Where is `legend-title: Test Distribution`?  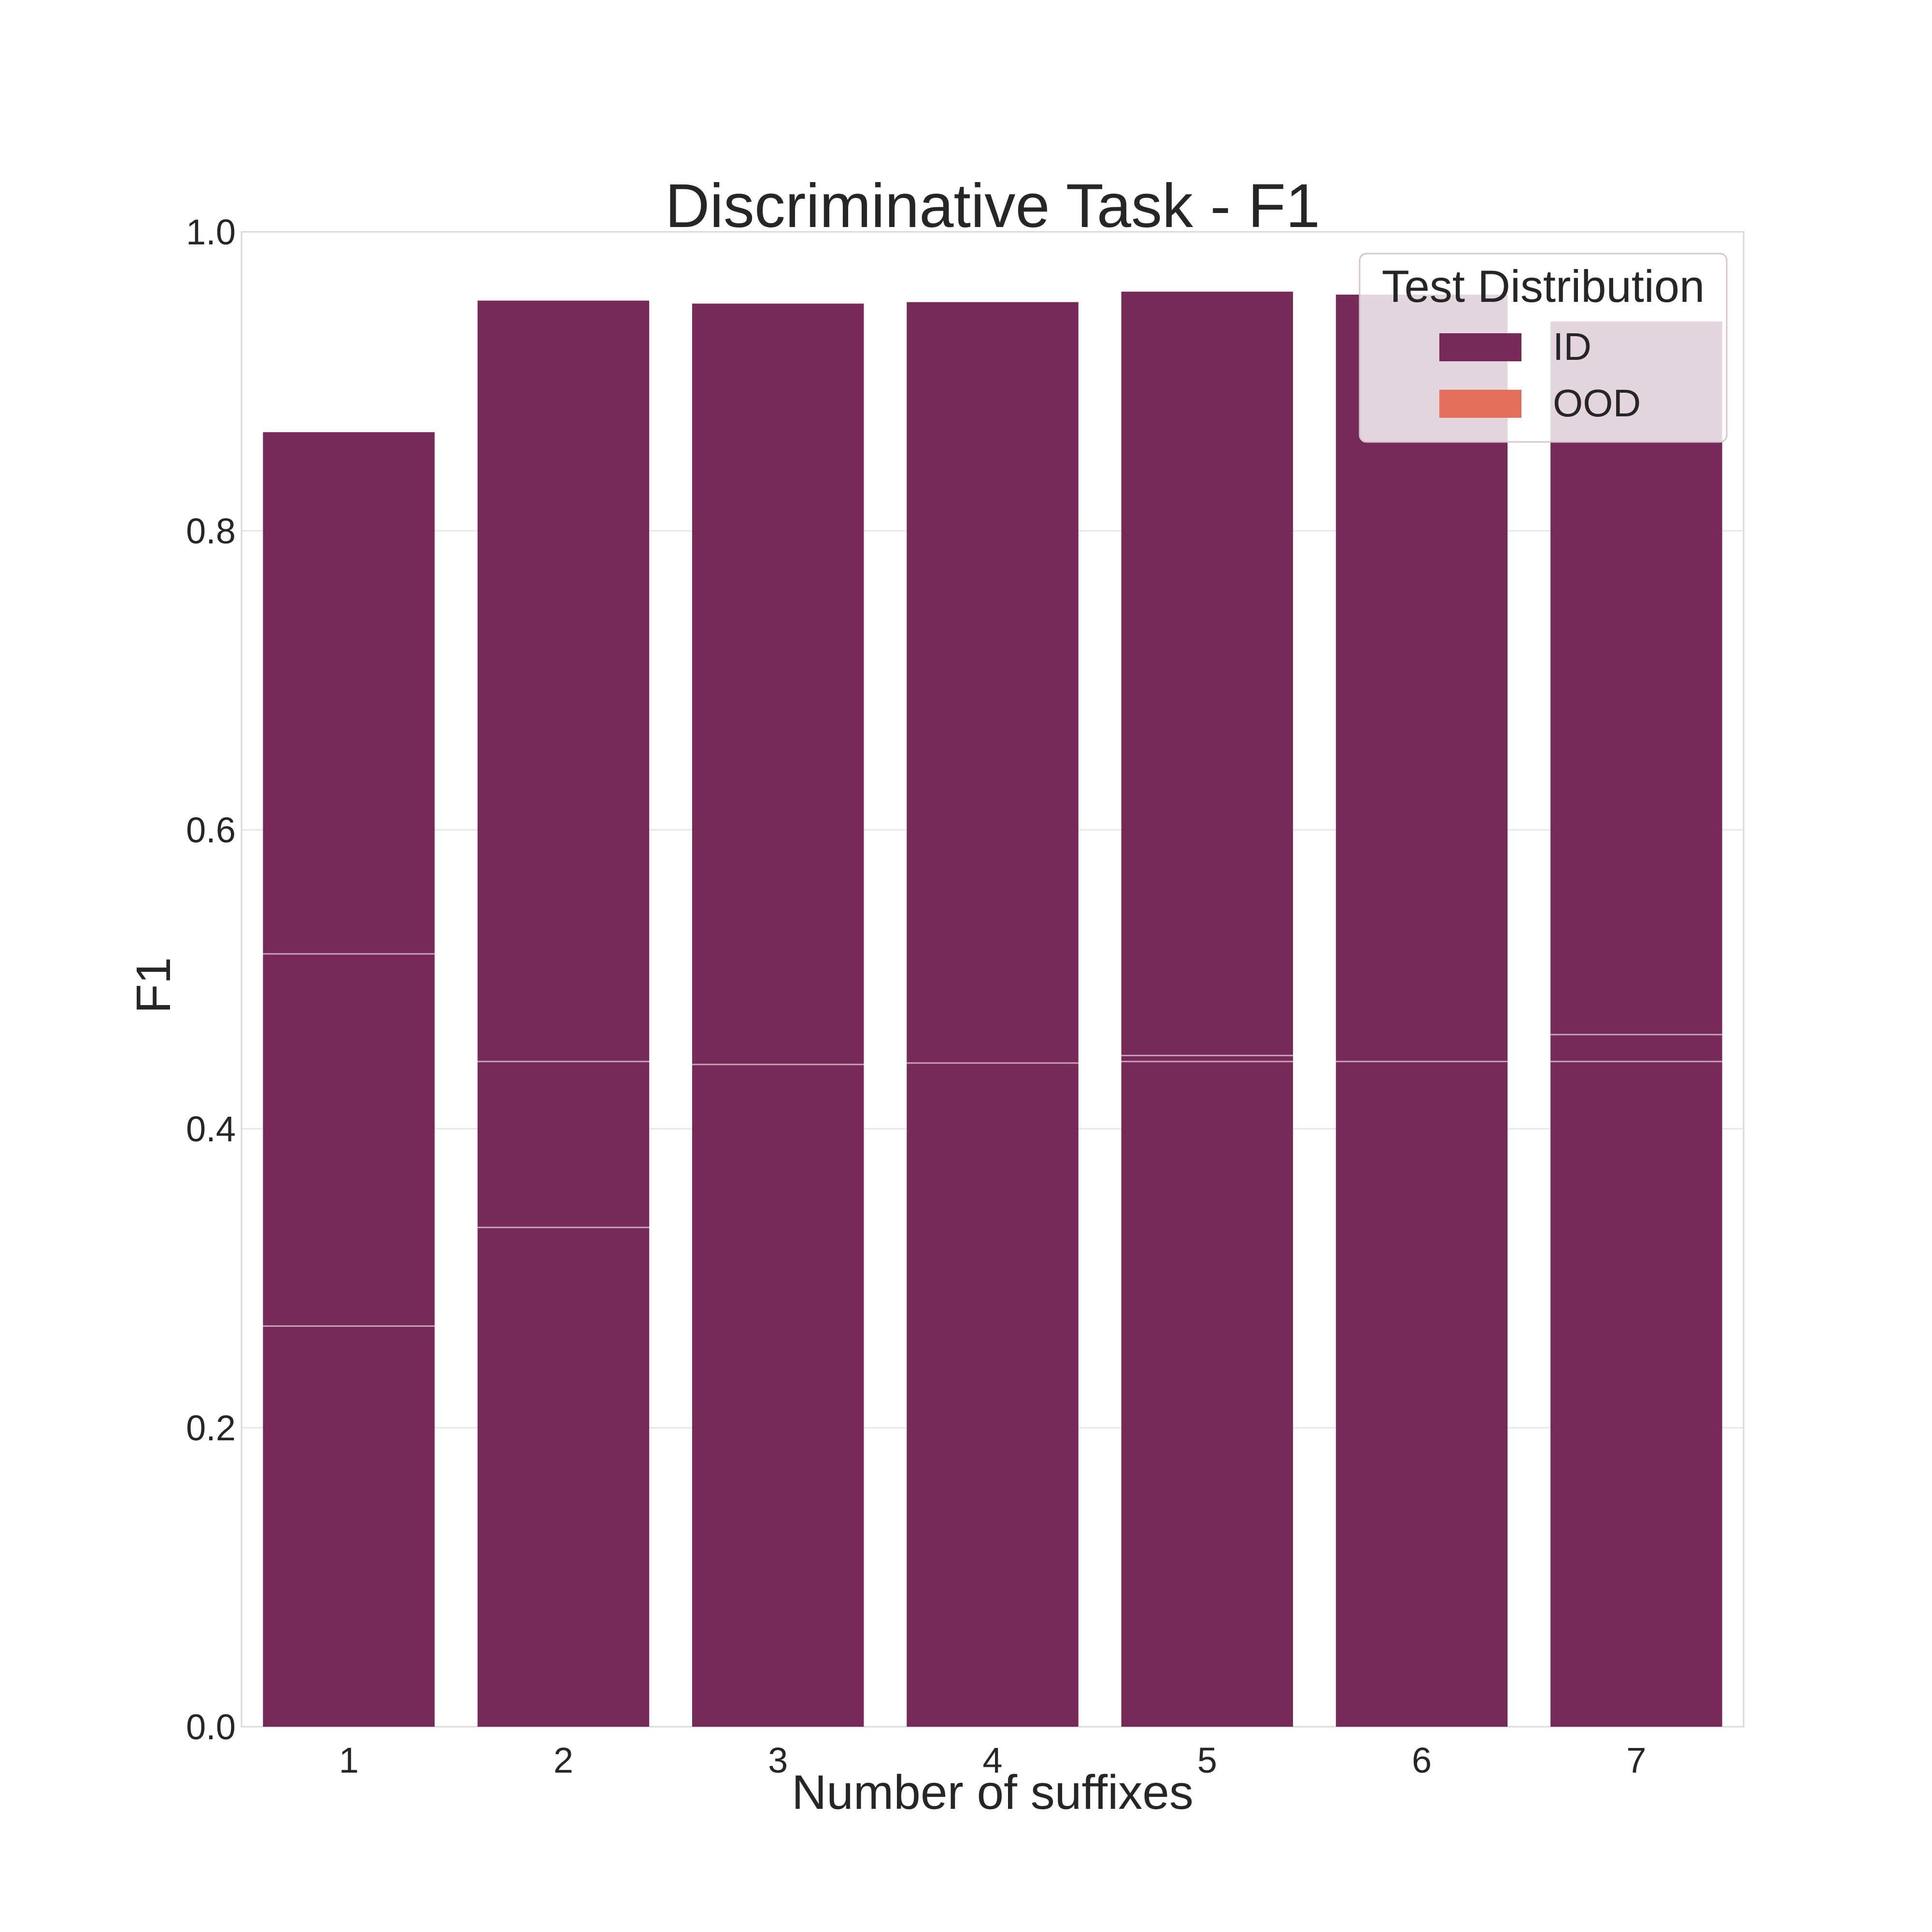
legend-title: Test Distribution is located at coordinates (1543, 286).